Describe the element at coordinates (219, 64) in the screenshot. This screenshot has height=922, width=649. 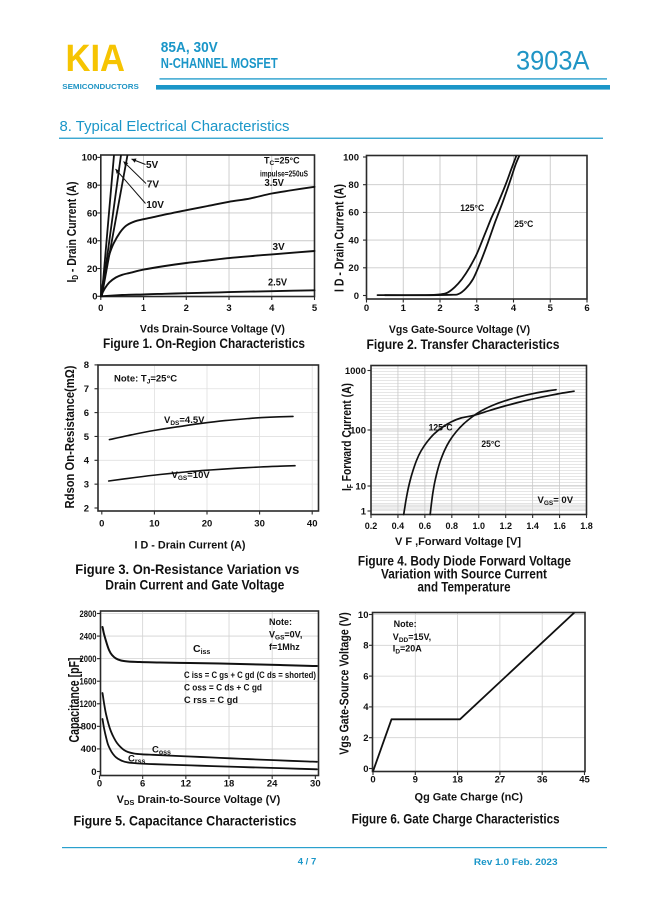
I see `svg-text: N-CHANNEL MOSFET` at that location.